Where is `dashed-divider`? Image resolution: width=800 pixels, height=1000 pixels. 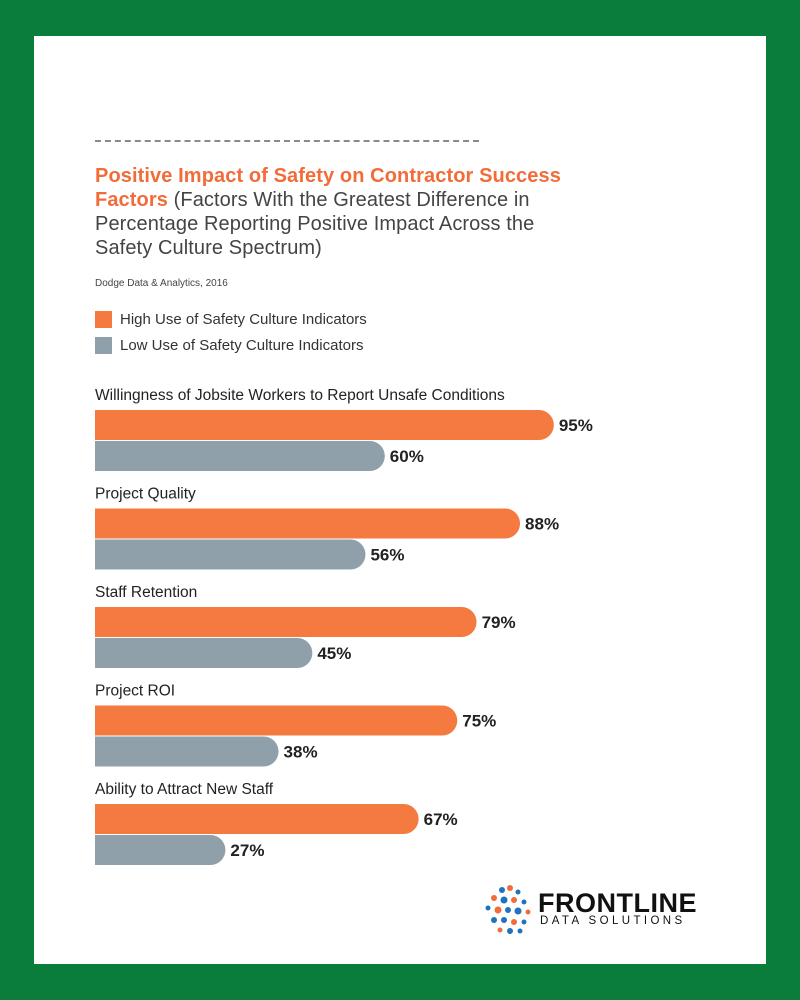
dashed-divider is located at coordinates (287, 141).